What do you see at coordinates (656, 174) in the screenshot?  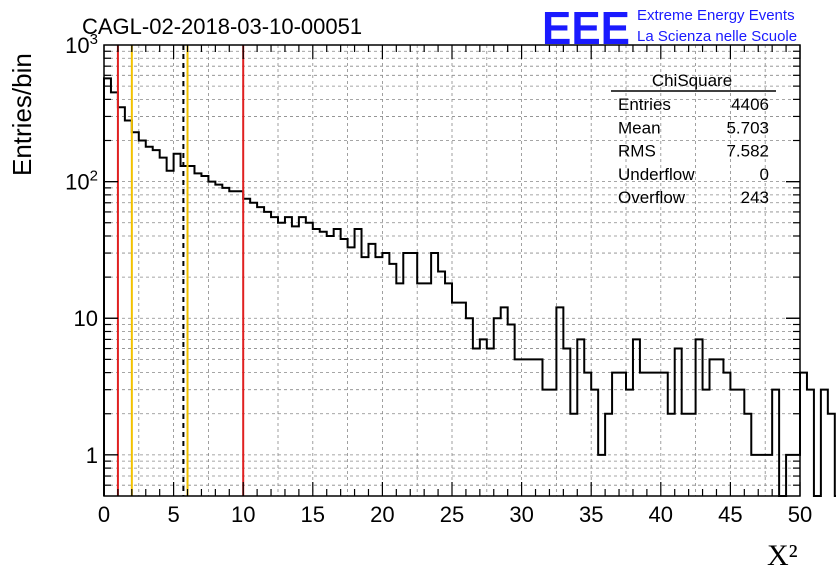 I see `stats-row-label: Underflow` at bounding box center [656, 174].